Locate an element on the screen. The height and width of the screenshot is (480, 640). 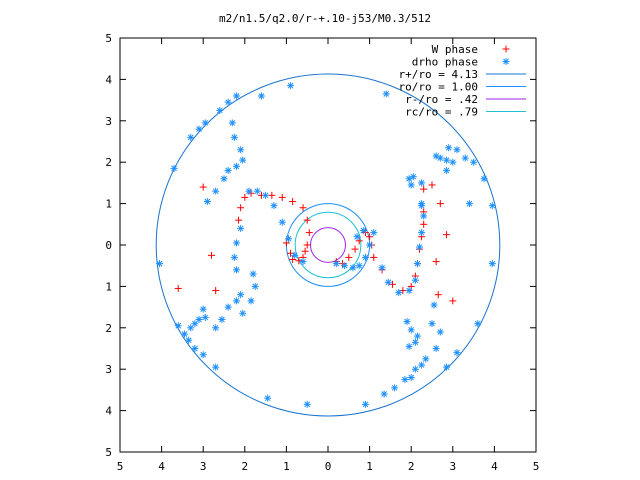
y-tick-label: 3 is located at coordinates (108, 121).